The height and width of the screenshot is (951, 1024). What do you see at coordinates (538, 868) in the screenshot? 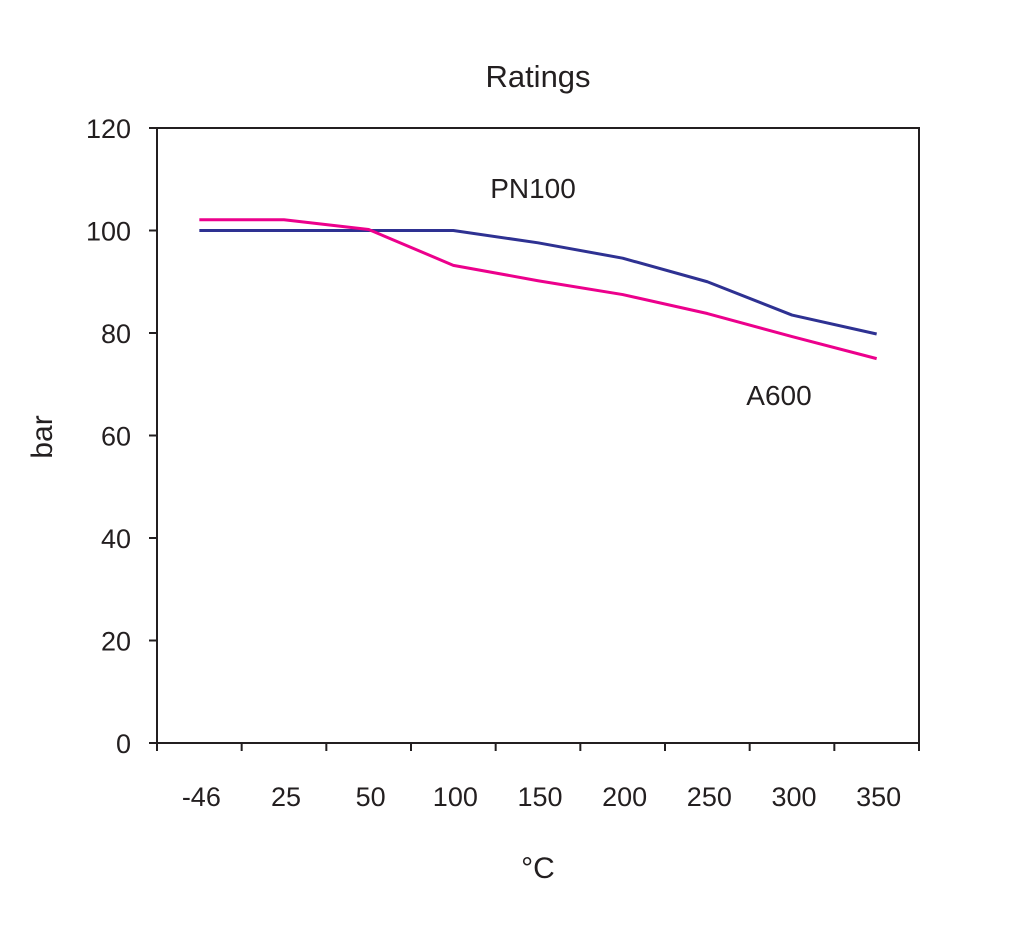
I see `x-axis-label: °C` at bounding box center [538, 868].